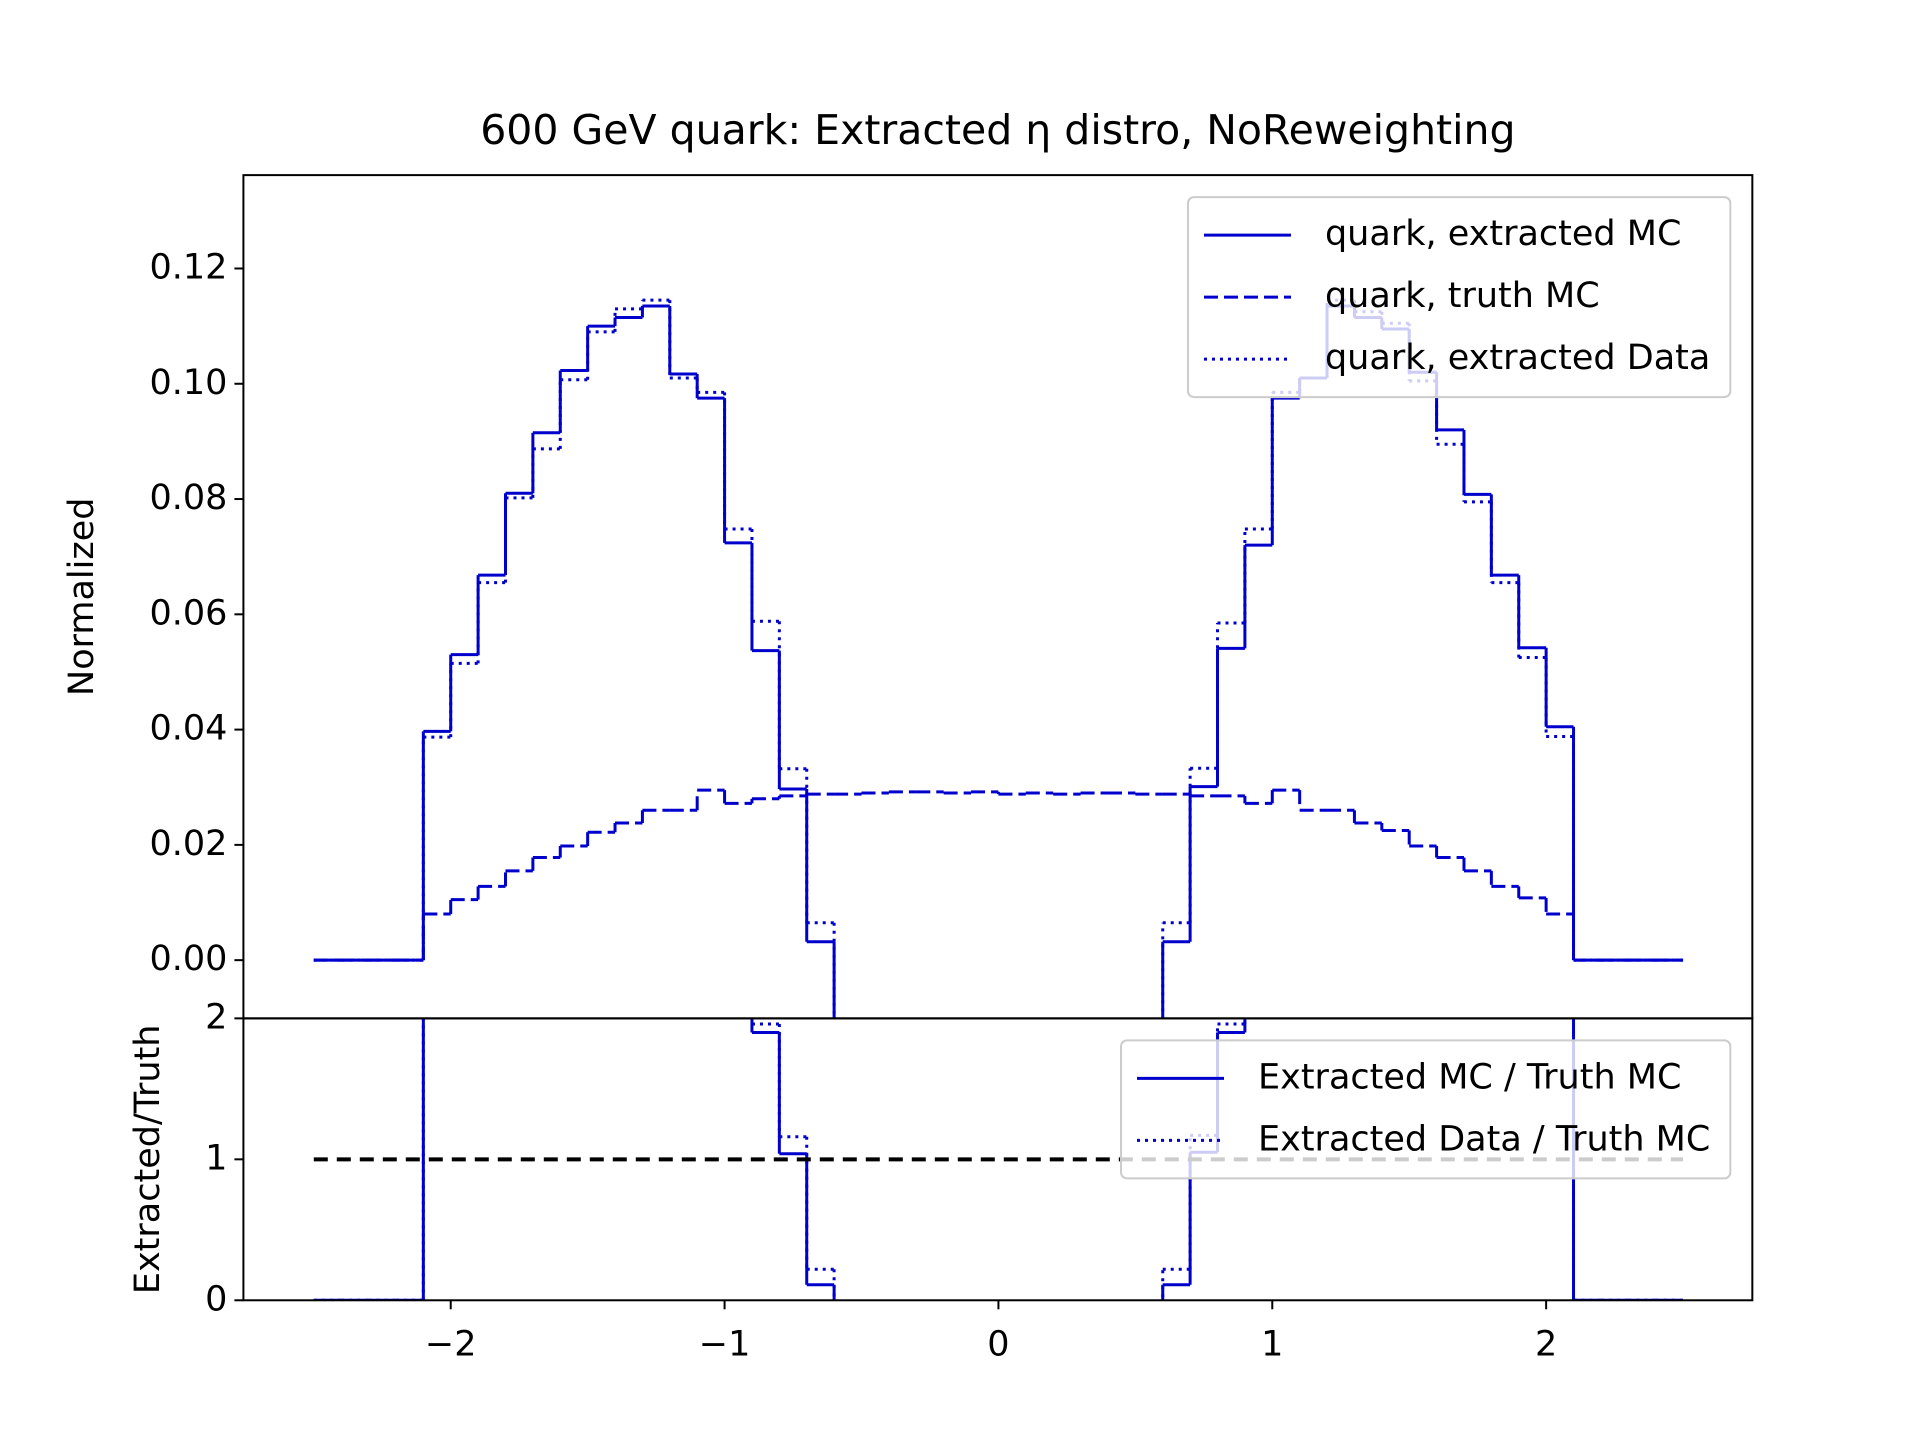 Image resolution: width=1920 pixels, height=1440 pixels. Describe the element at coordinates (1469, 1077) in the screenshot. I see `legend-label: Extracted MC / Truth MC` at that location.